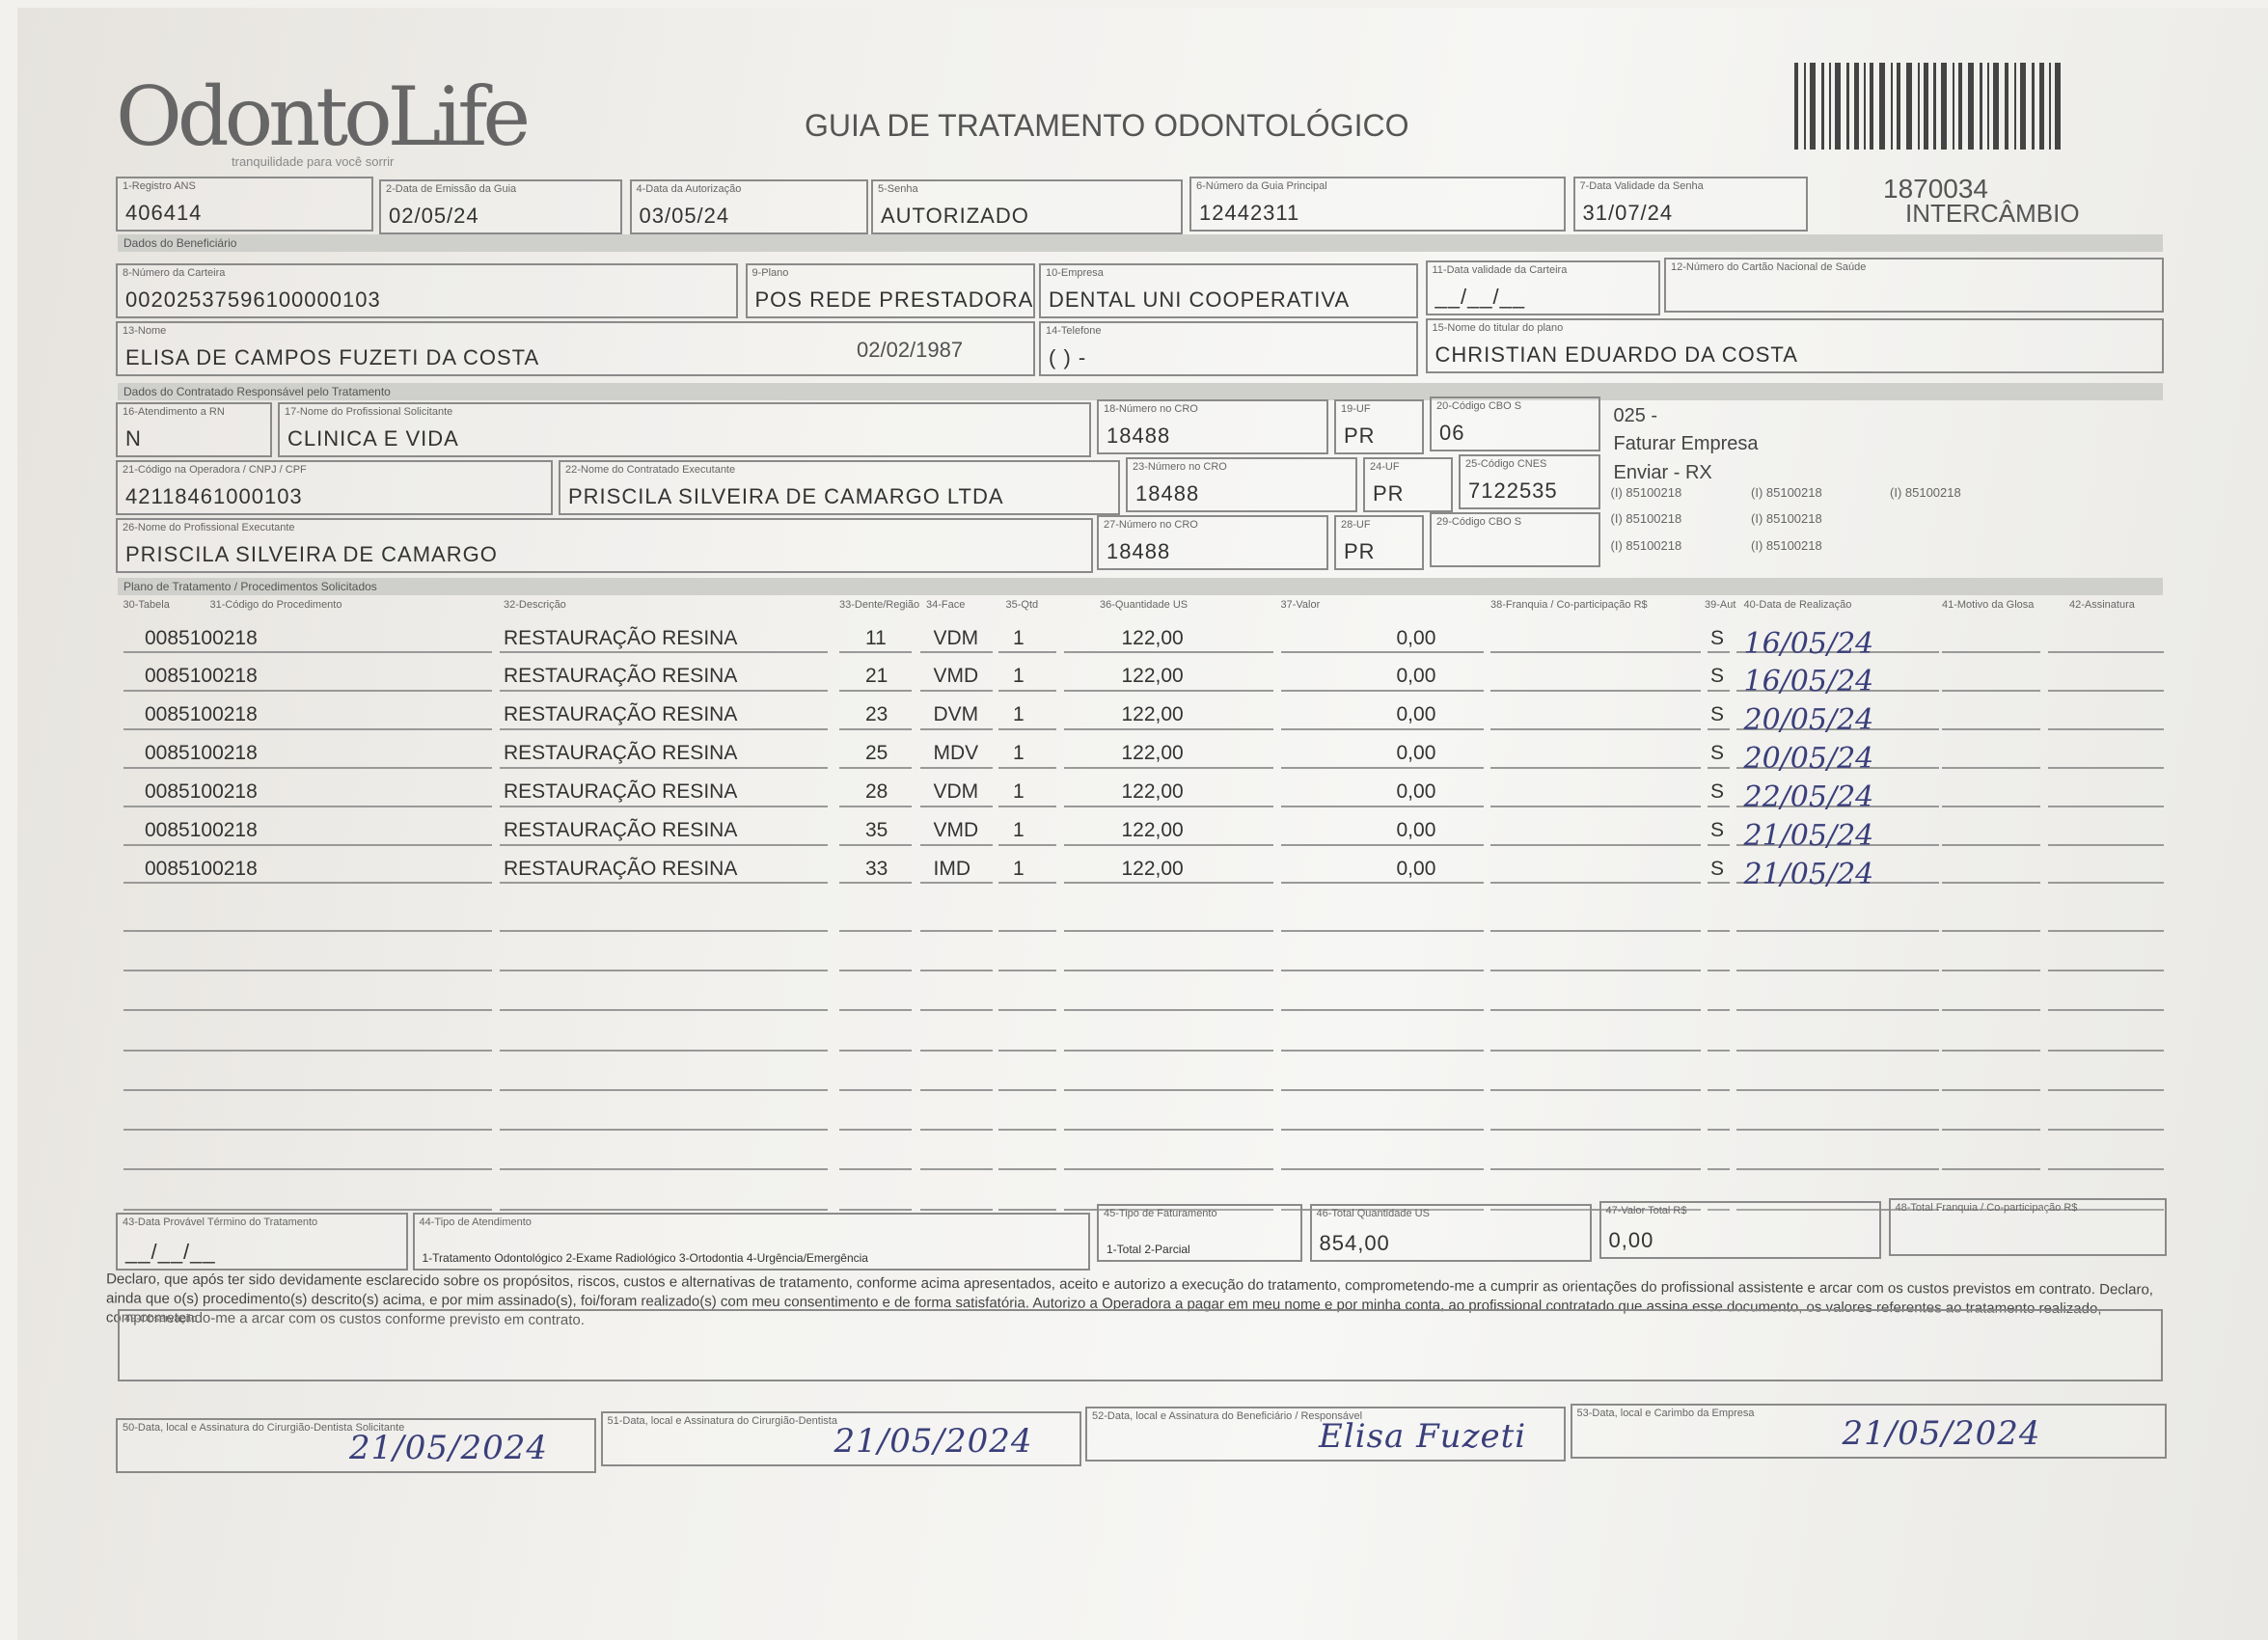 Image resolution: width=2268 pixels, height=1640 pixels. What do you see at coordinates (650, 470) in the screenshot?
I see `field-label: 22-Nome do Contratado Executante` at bounding box center [650, 470].